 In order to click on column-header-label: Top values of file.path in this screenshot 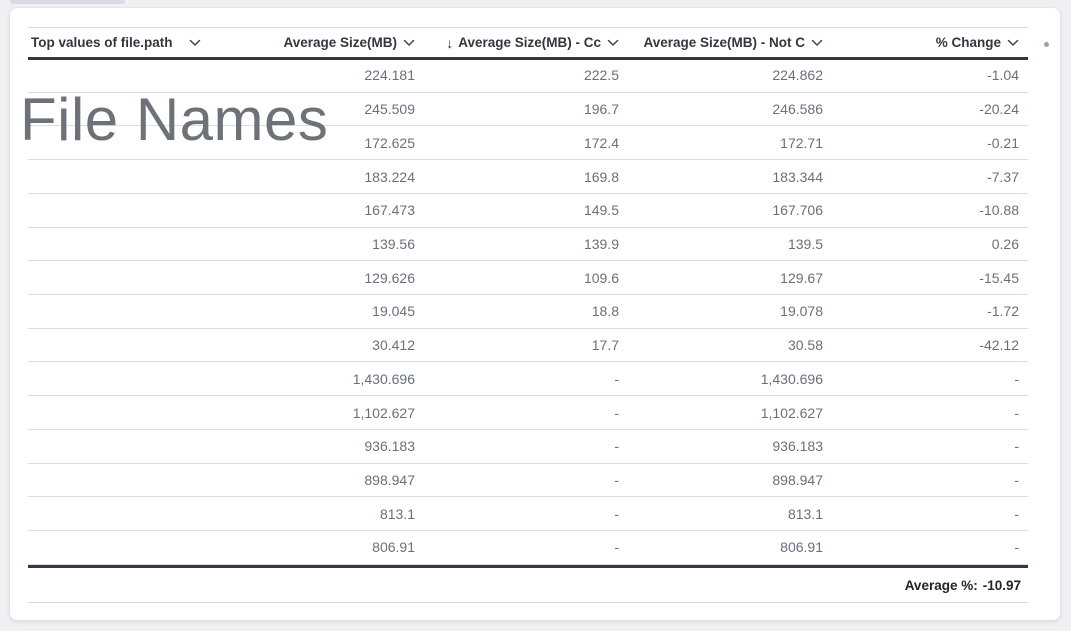, I will do `click(102, 42)`.